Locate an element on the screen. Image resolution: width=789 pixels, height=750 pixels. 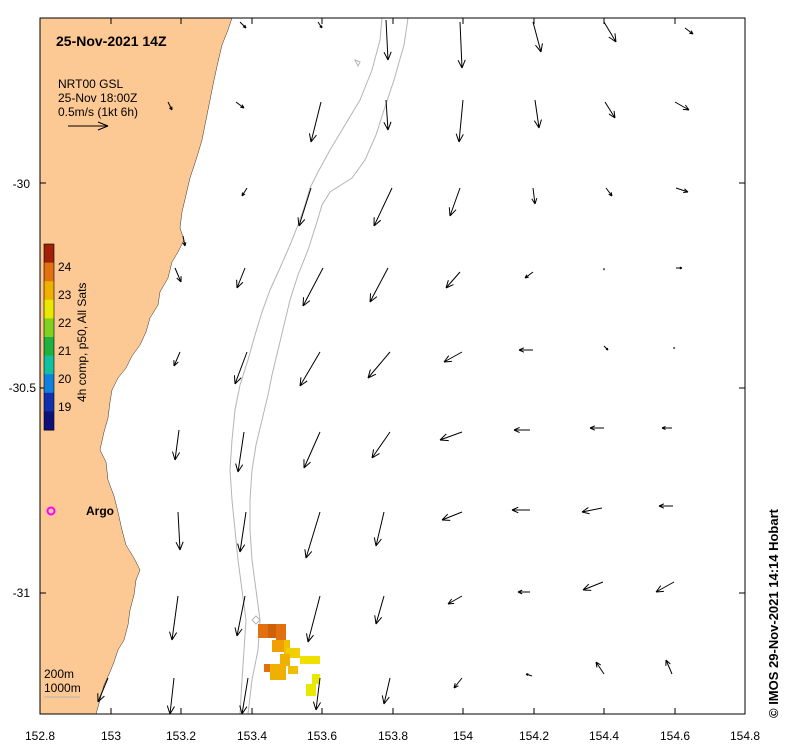
contour-key: 200m 1000m is located at coordinates (62, 682).